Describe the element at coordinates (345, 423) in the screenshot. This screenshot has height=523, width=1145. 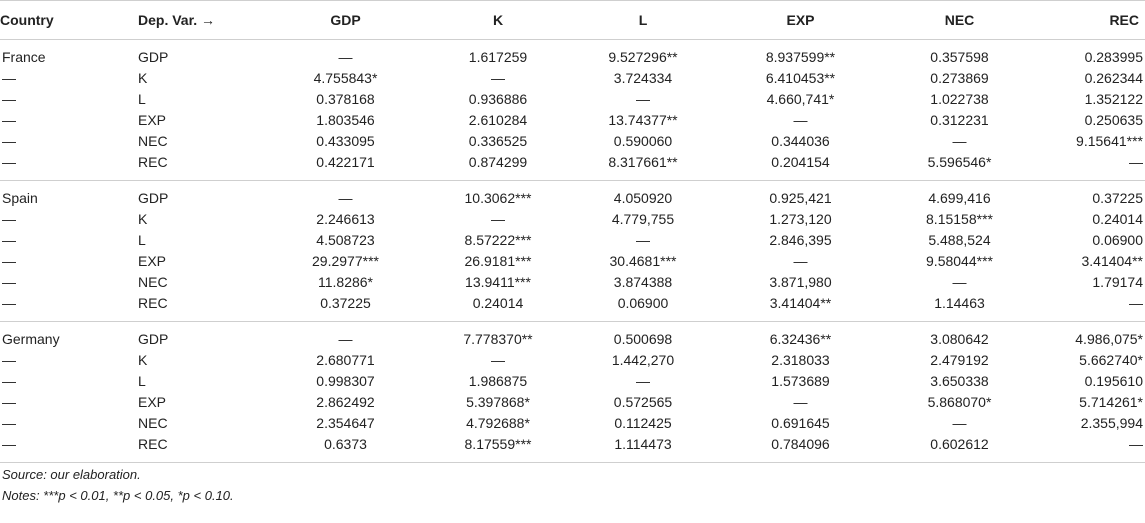
I see `value-cell: 2.354647` at that location.